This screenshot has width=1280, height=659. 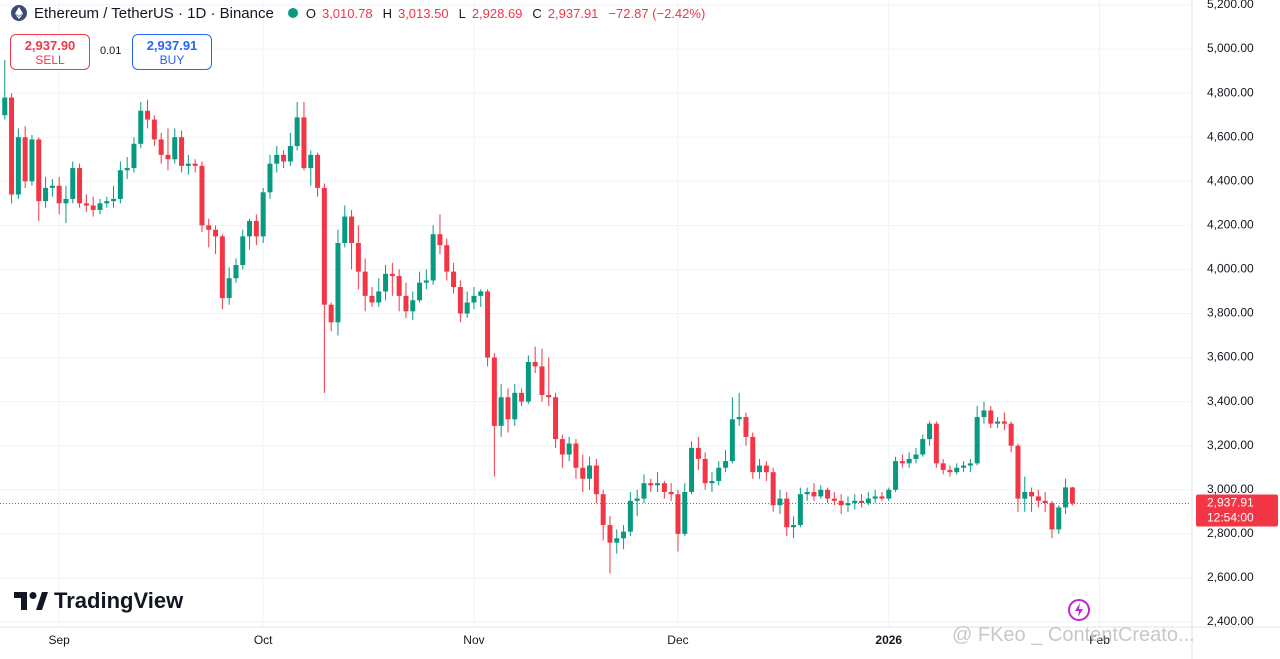 What do you see at coordinates (677, 640) in the screenshot?
I see `x-tick-label: Dec` at bounding box center [677, 640].